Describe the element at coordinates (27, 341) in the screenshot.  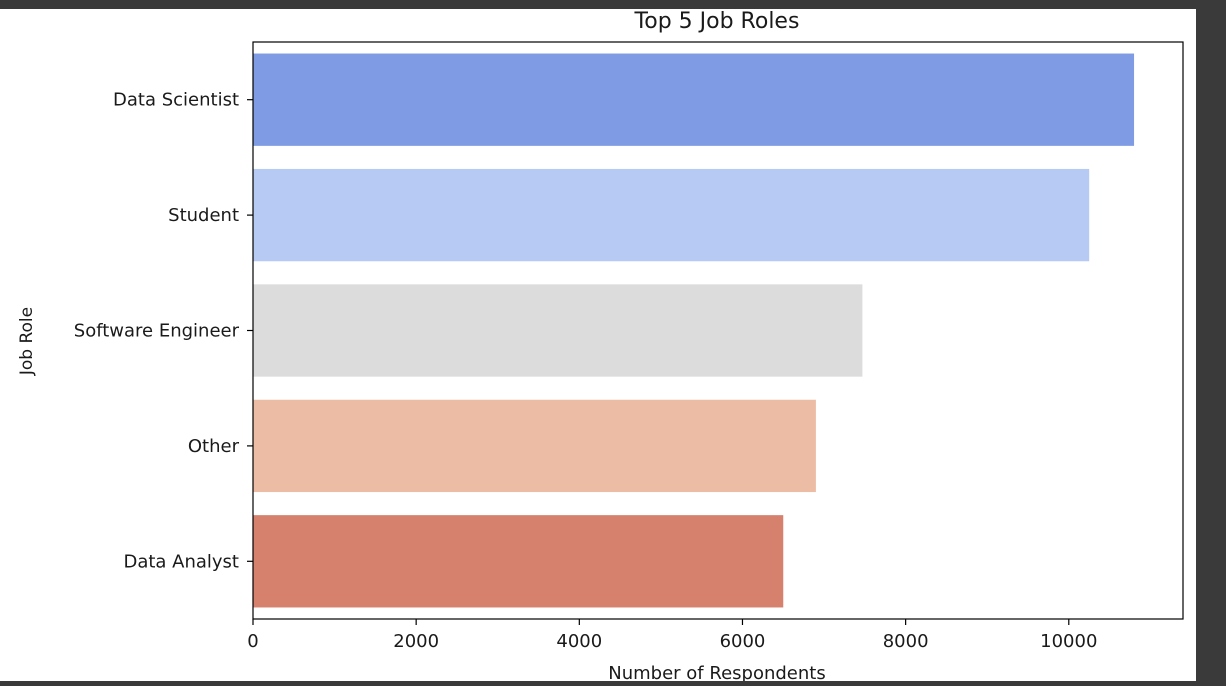
I see `y-axis-label: Job Role` at that location.